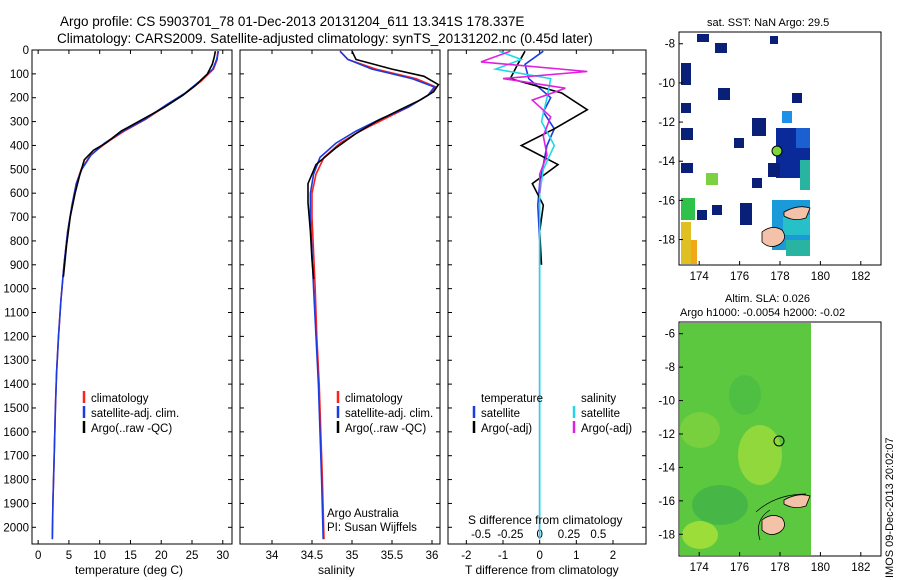 The width and height of the screenshot is (900, 580). What do you see at coordinates (363, 514) in the screenshot?
I see `annotation-line1: Argo Australia` at bounding box center [363, 514].